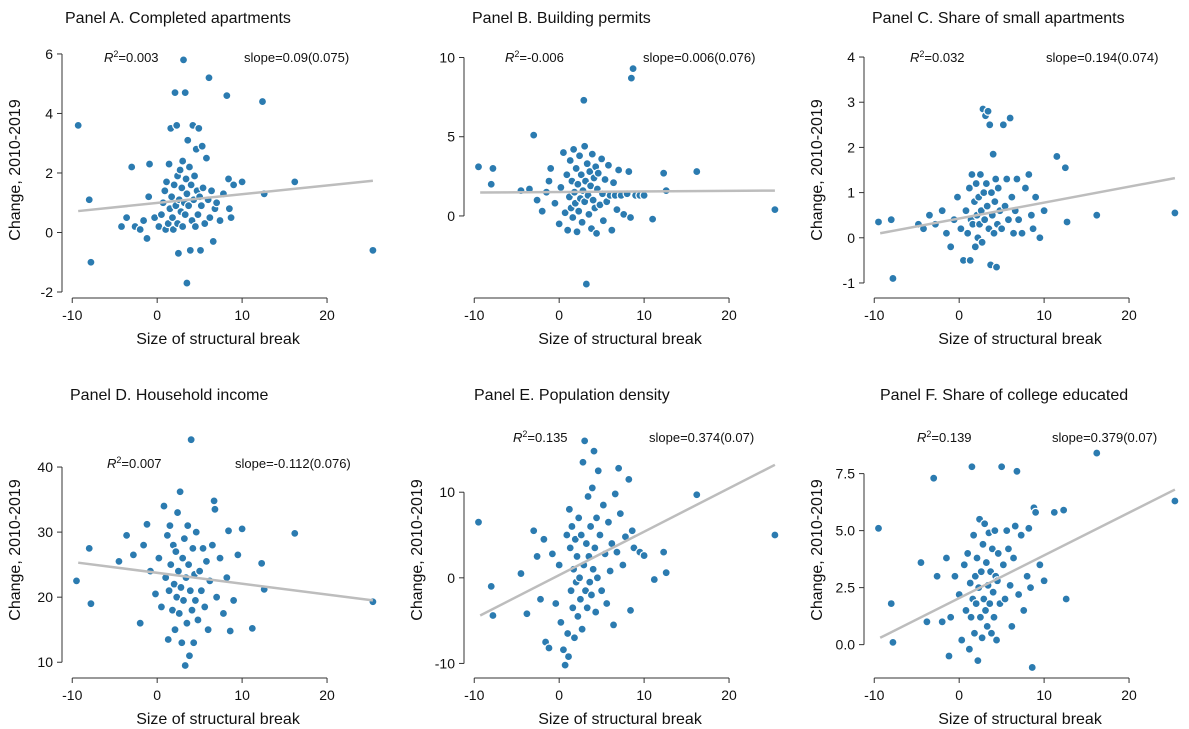 This screenshot has height=729, width=1189. I want to click on r-squared-annotation: R2=0.007, so click(134, 463).